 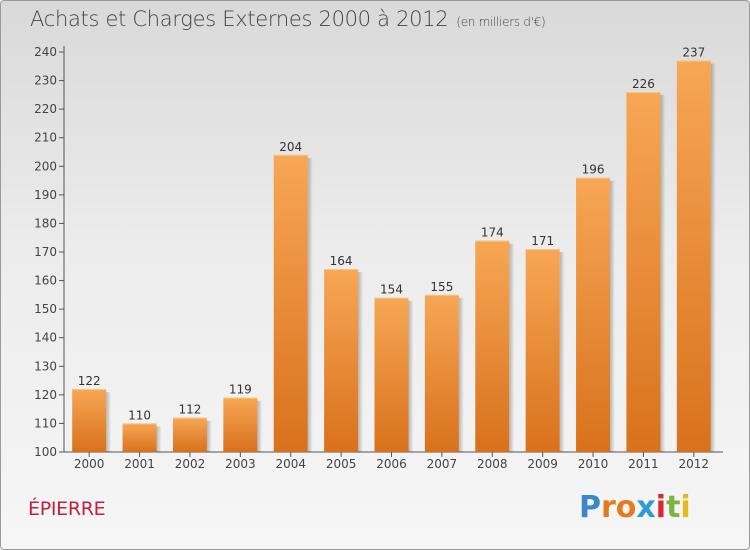 I want to click on logo-letter: t, so click(x=673, y=507).